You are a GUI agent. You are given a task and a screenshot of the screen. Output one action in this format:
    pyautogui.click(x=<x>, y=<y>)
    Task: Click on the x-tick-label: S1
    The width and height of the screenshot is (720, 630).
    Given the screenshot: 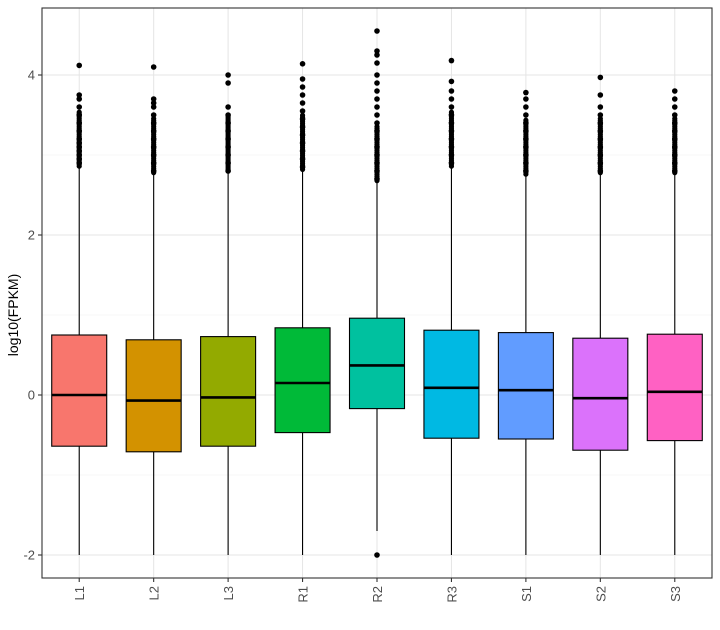 What is the action you would take?
    pyautogui.click(x=526, y=594)
    